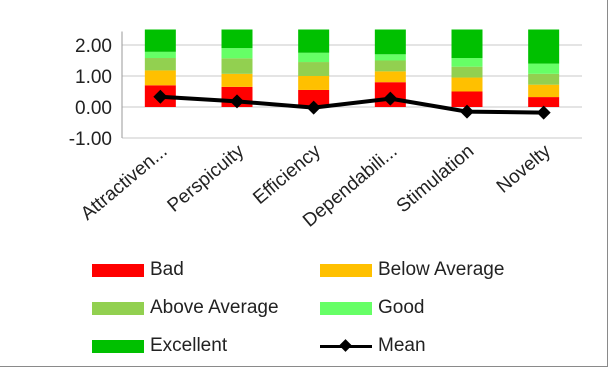  Describe the element at coordinates (214, 307) in the screenshot. I see `legend-label-above-average: Above Average` at that location.